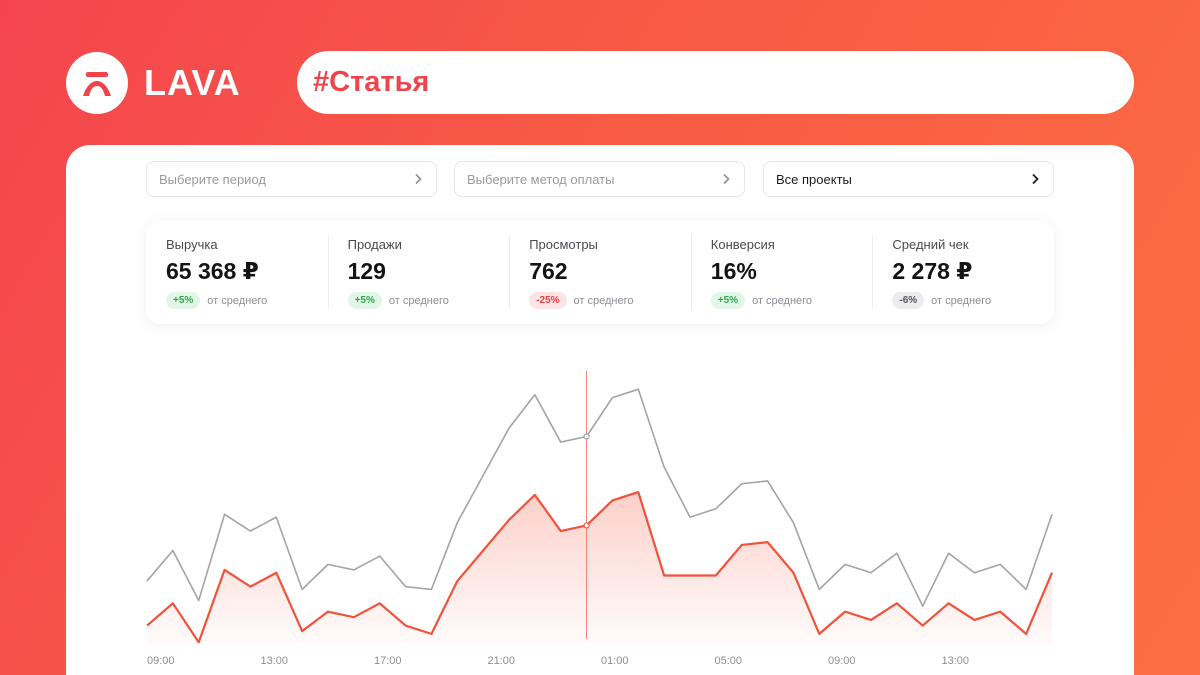 The height and width of the screenshot is (675, 1200). Describe the element at coordinates (541, 179) in the screenshot. I see `payment-method-select-label: Выберите метод оплаты` at that location.